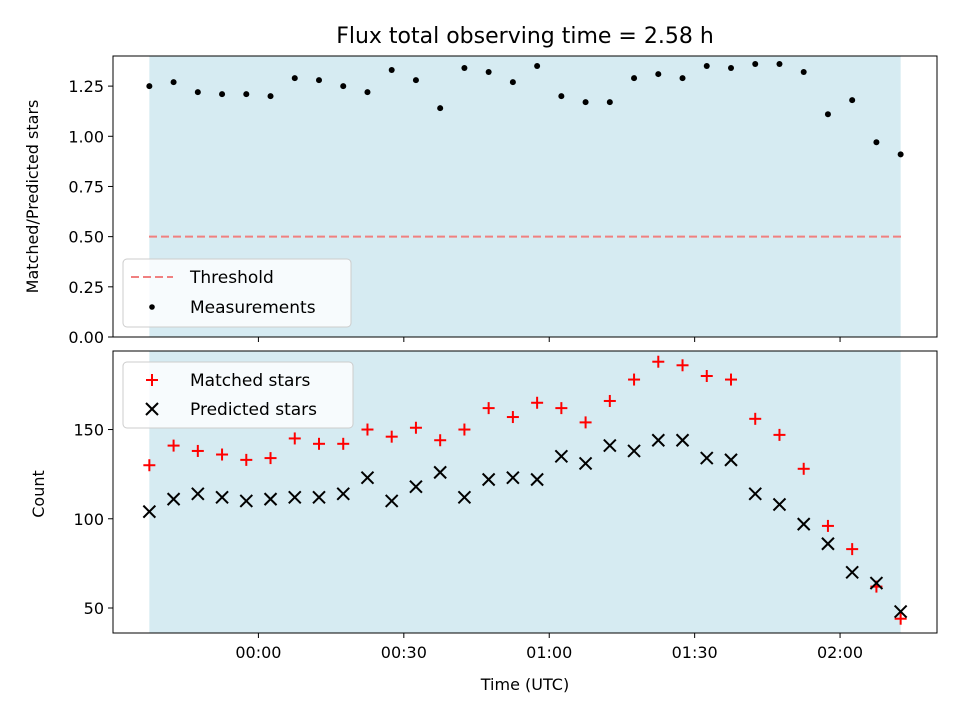 The image size is (960, 720). Describe the element at coordinates (404, 652) in the screenshot. I see `x-tick-label: 00:30` at that location.